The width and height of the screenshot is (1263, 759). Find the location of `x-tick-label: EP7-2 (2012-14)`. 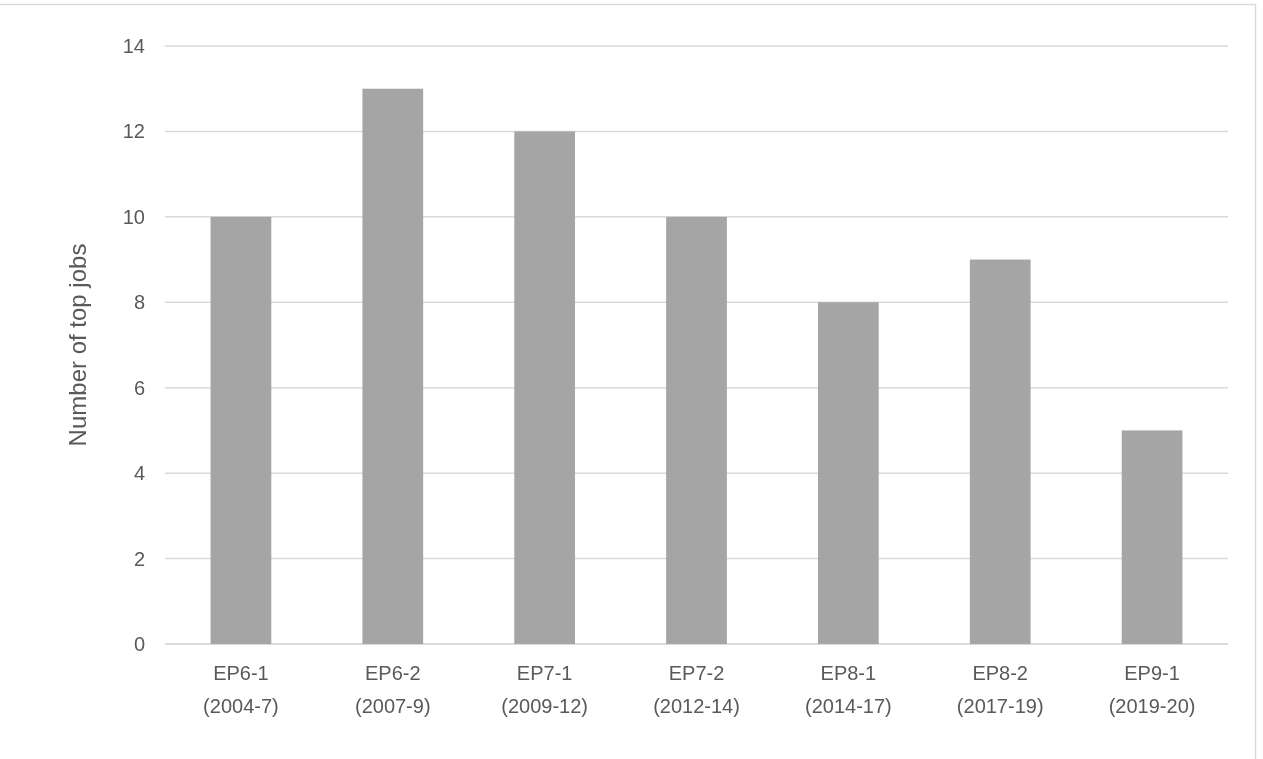

x-tick-label: EP7-2 (2012-14) is located at coordinates (696, 689).